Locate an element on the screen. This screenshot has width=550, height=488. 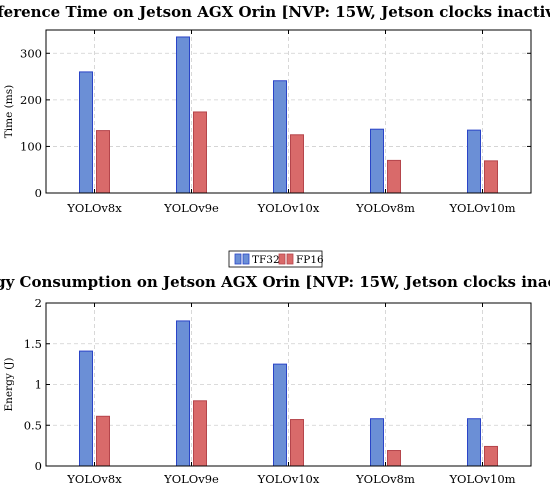
y-axis-label: Energy (J) is located at coordinates (9, 384).